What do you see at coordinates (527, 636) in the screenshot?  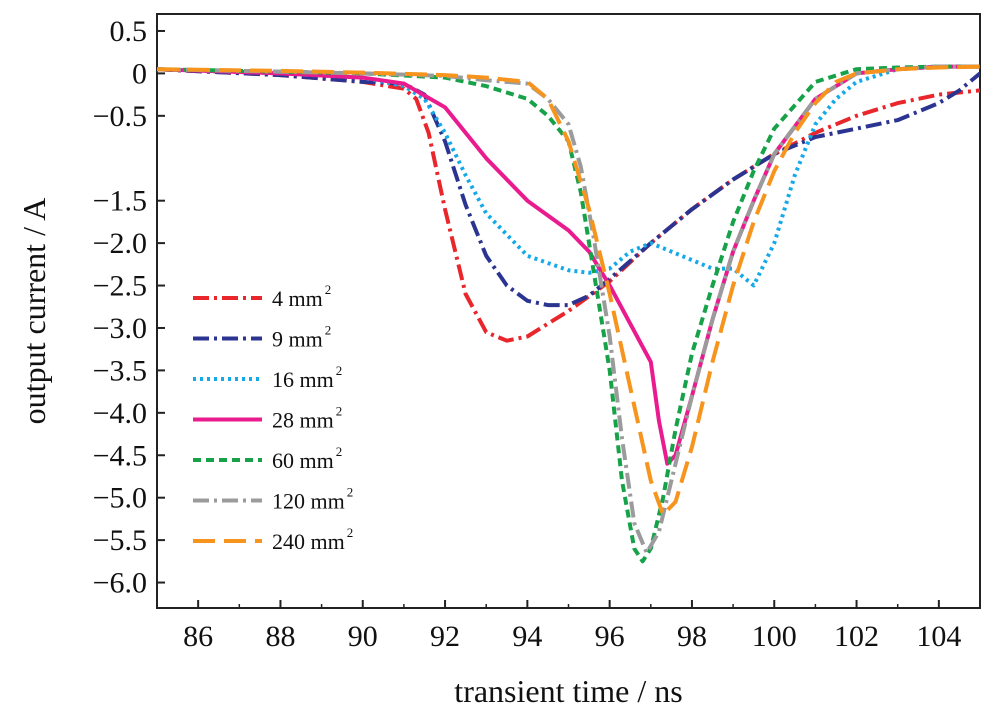 I see `x-tick-label: 94` at bounding box center [527, 636].